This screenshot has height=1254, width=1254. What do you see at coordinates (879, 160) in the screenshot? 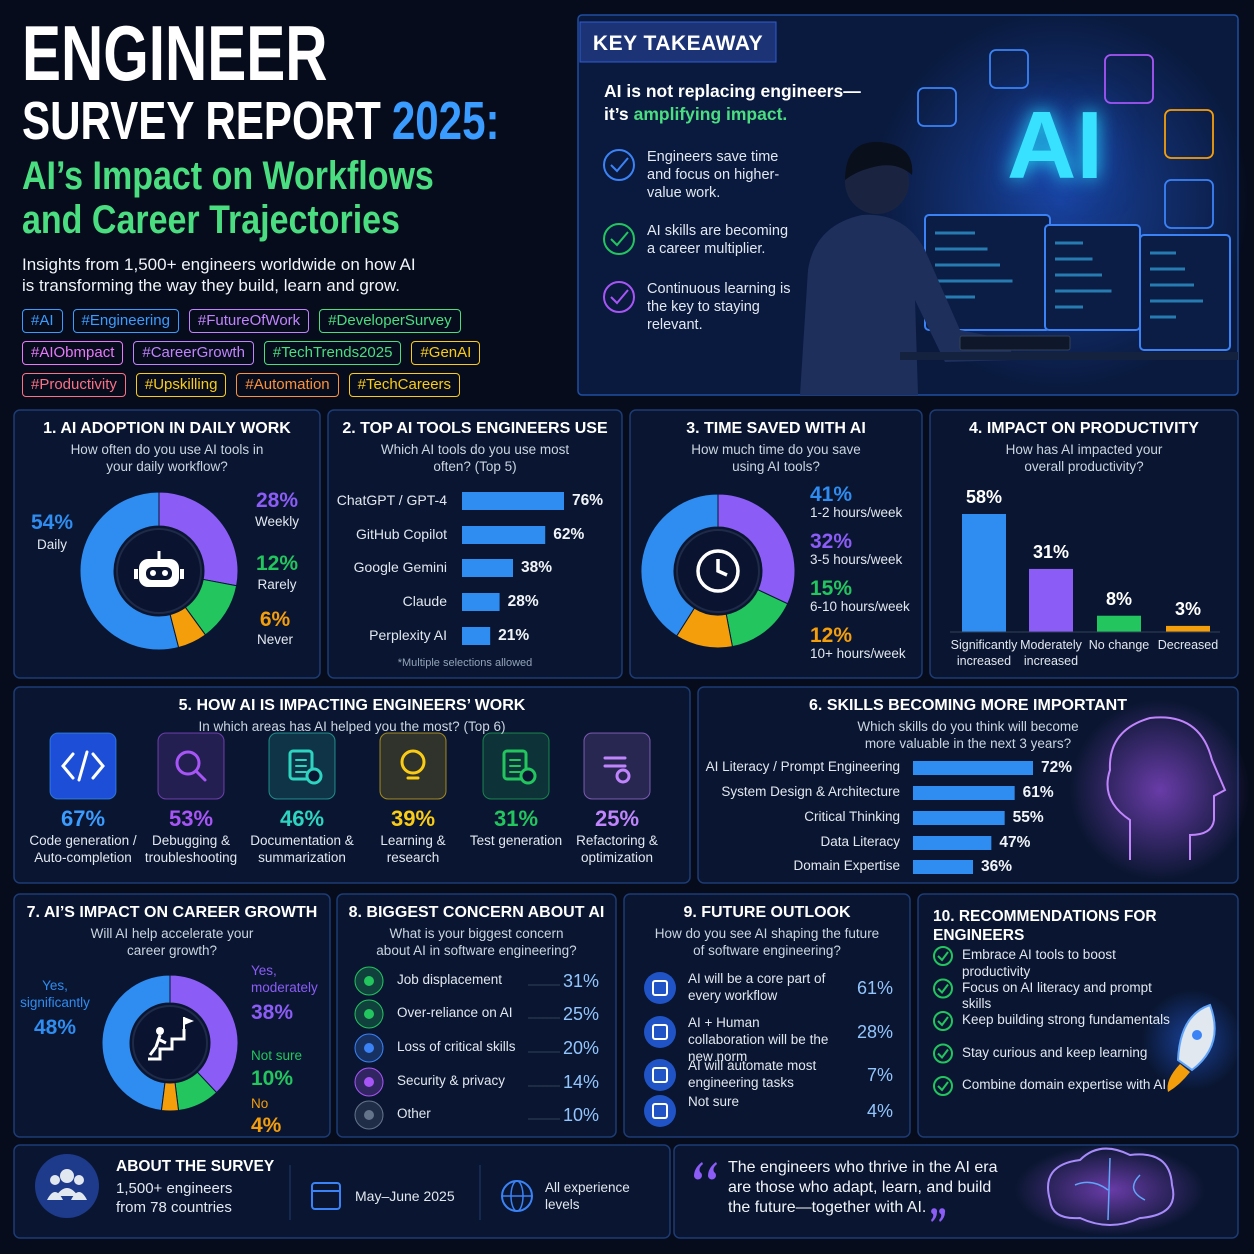
I see `person-hair` at bounding box center [879, 160].